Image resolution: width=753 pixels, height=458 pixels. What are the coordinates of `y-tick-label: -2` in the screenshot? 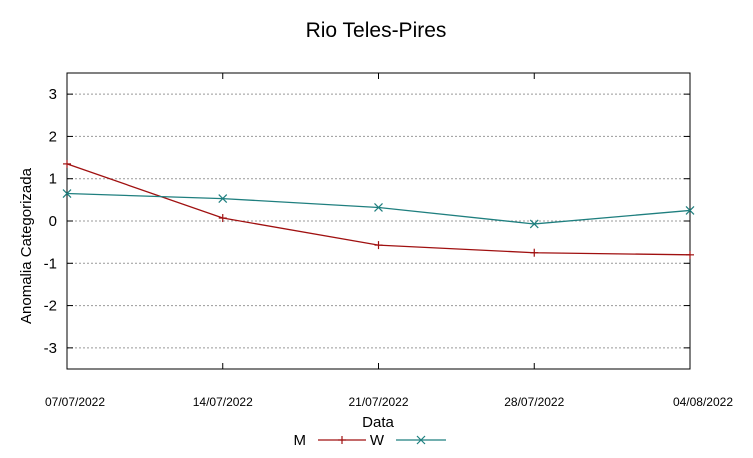 It's located at (50, 306).